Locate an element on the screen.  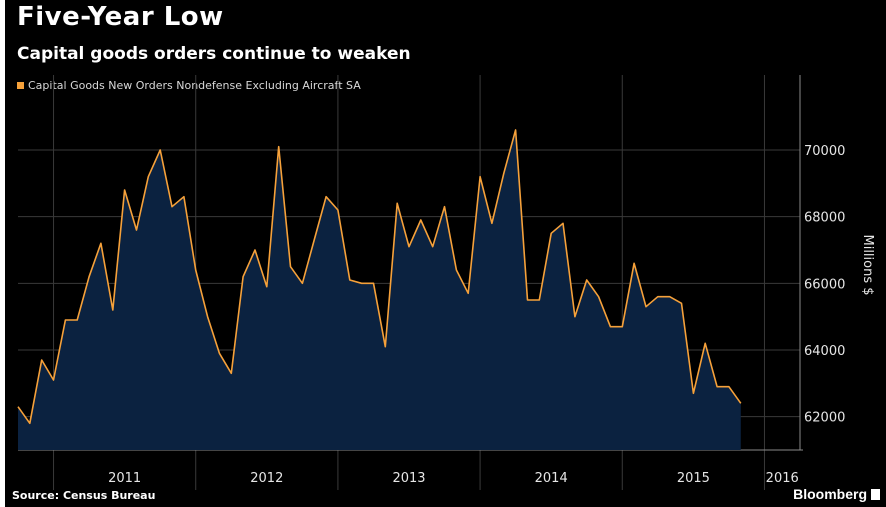
brand-logo: Bloomberg is located at coordinates (836, 494).